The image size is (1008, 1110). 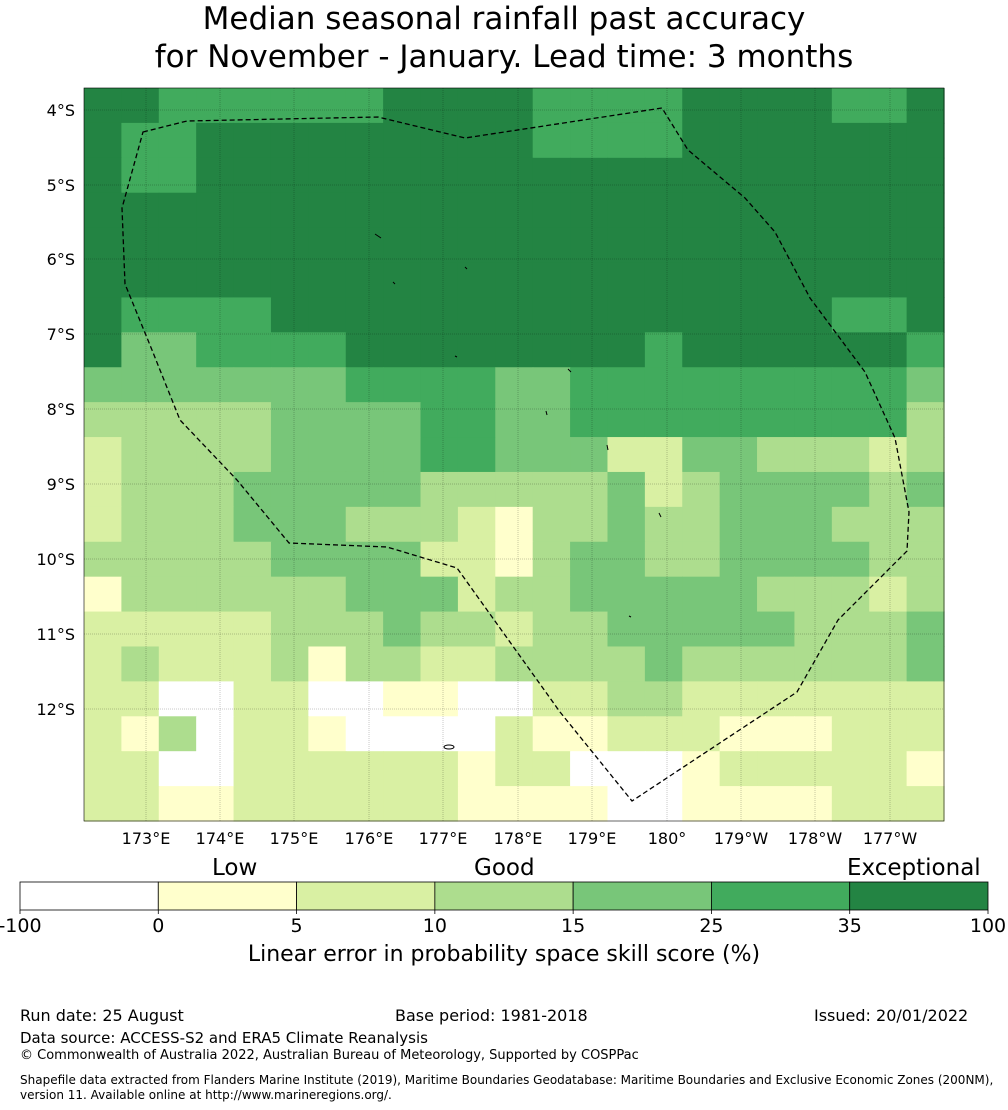 I want to click on lon-tick-label: 178°E, so click(x=518, y=838).